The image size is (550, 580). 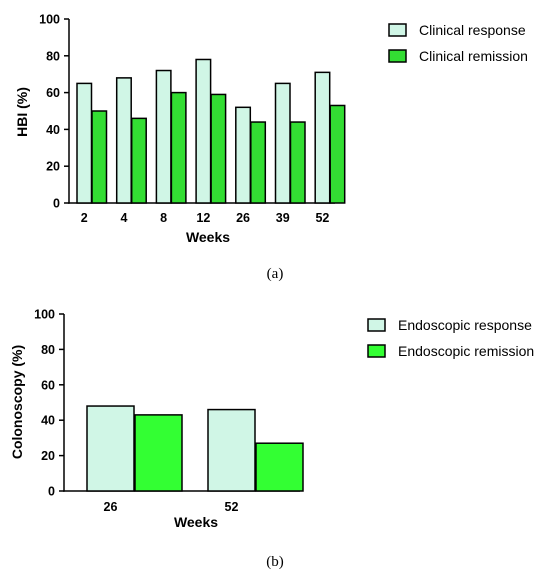 What do you see at coordinates (123, 218) in the screenshot?
I see `chart-a-x-tick-label: 4` at bounding box center [123, 218].